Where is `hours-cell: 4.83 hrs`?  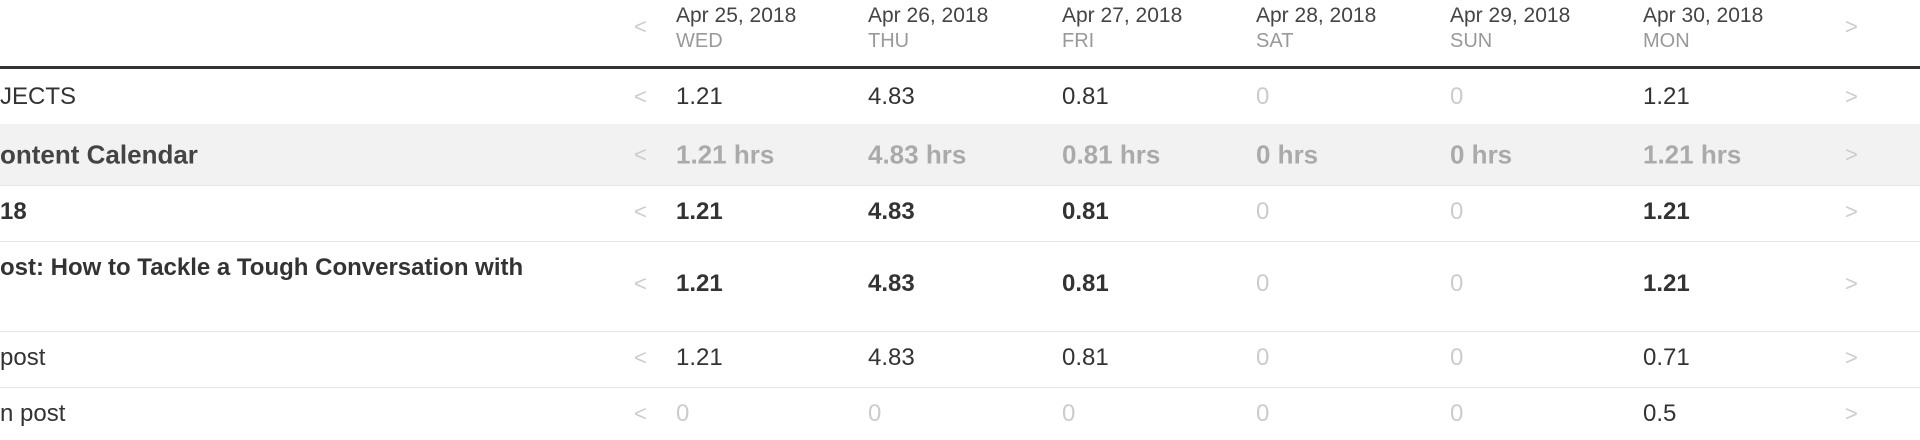
hours-cell: 4.83 hrs is located at coordinates (917, 154).